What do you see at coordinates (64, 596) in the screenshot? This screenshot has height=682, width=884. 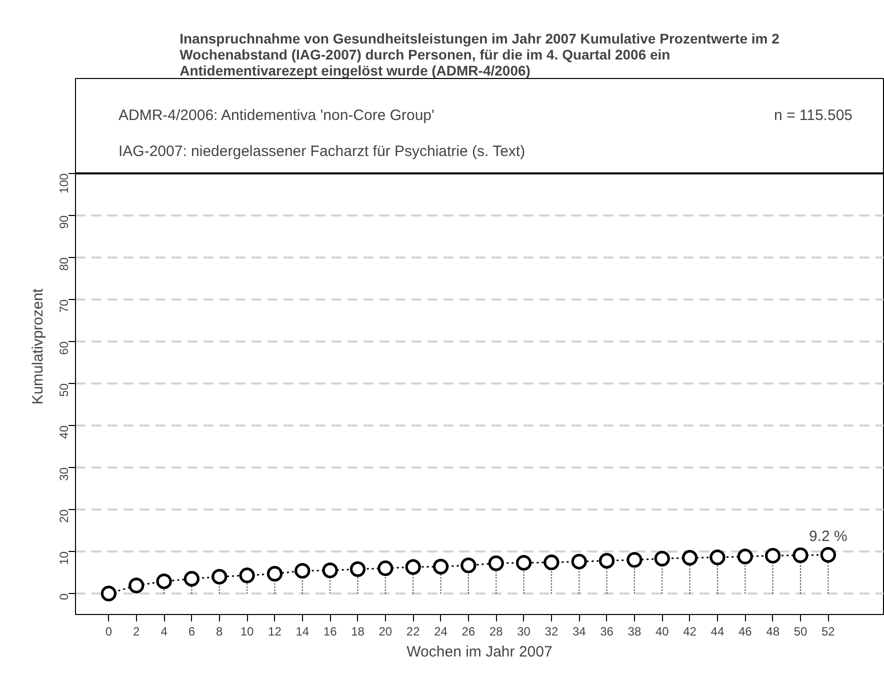 I see `y-tick-label: 0` at bounding box center [64, 596].